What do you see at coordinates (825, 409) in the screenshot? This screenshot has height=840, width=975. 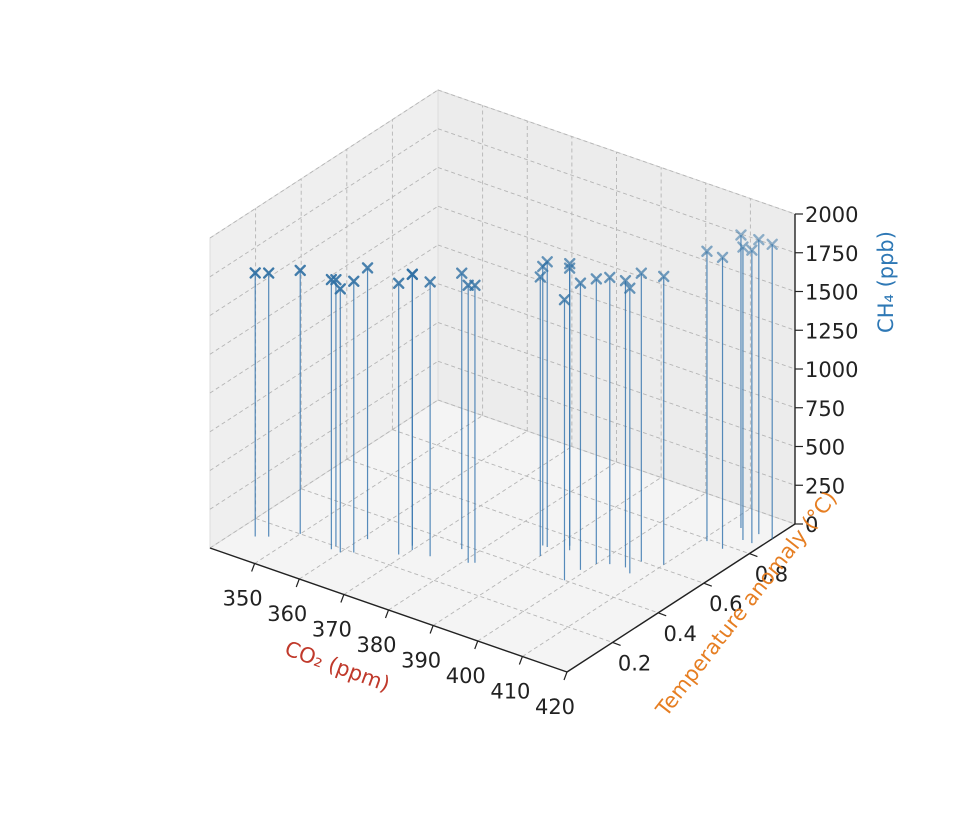 I see `z-tick-label: 750` at bounding box center [825, 409].